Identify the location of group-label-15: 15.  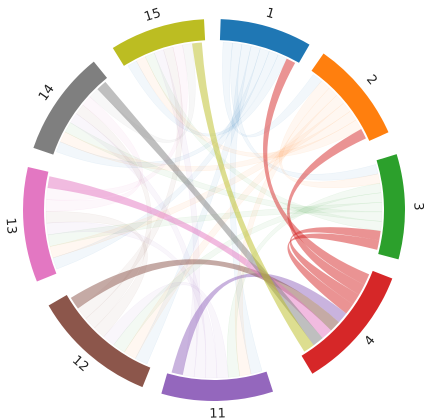
(153, 15).